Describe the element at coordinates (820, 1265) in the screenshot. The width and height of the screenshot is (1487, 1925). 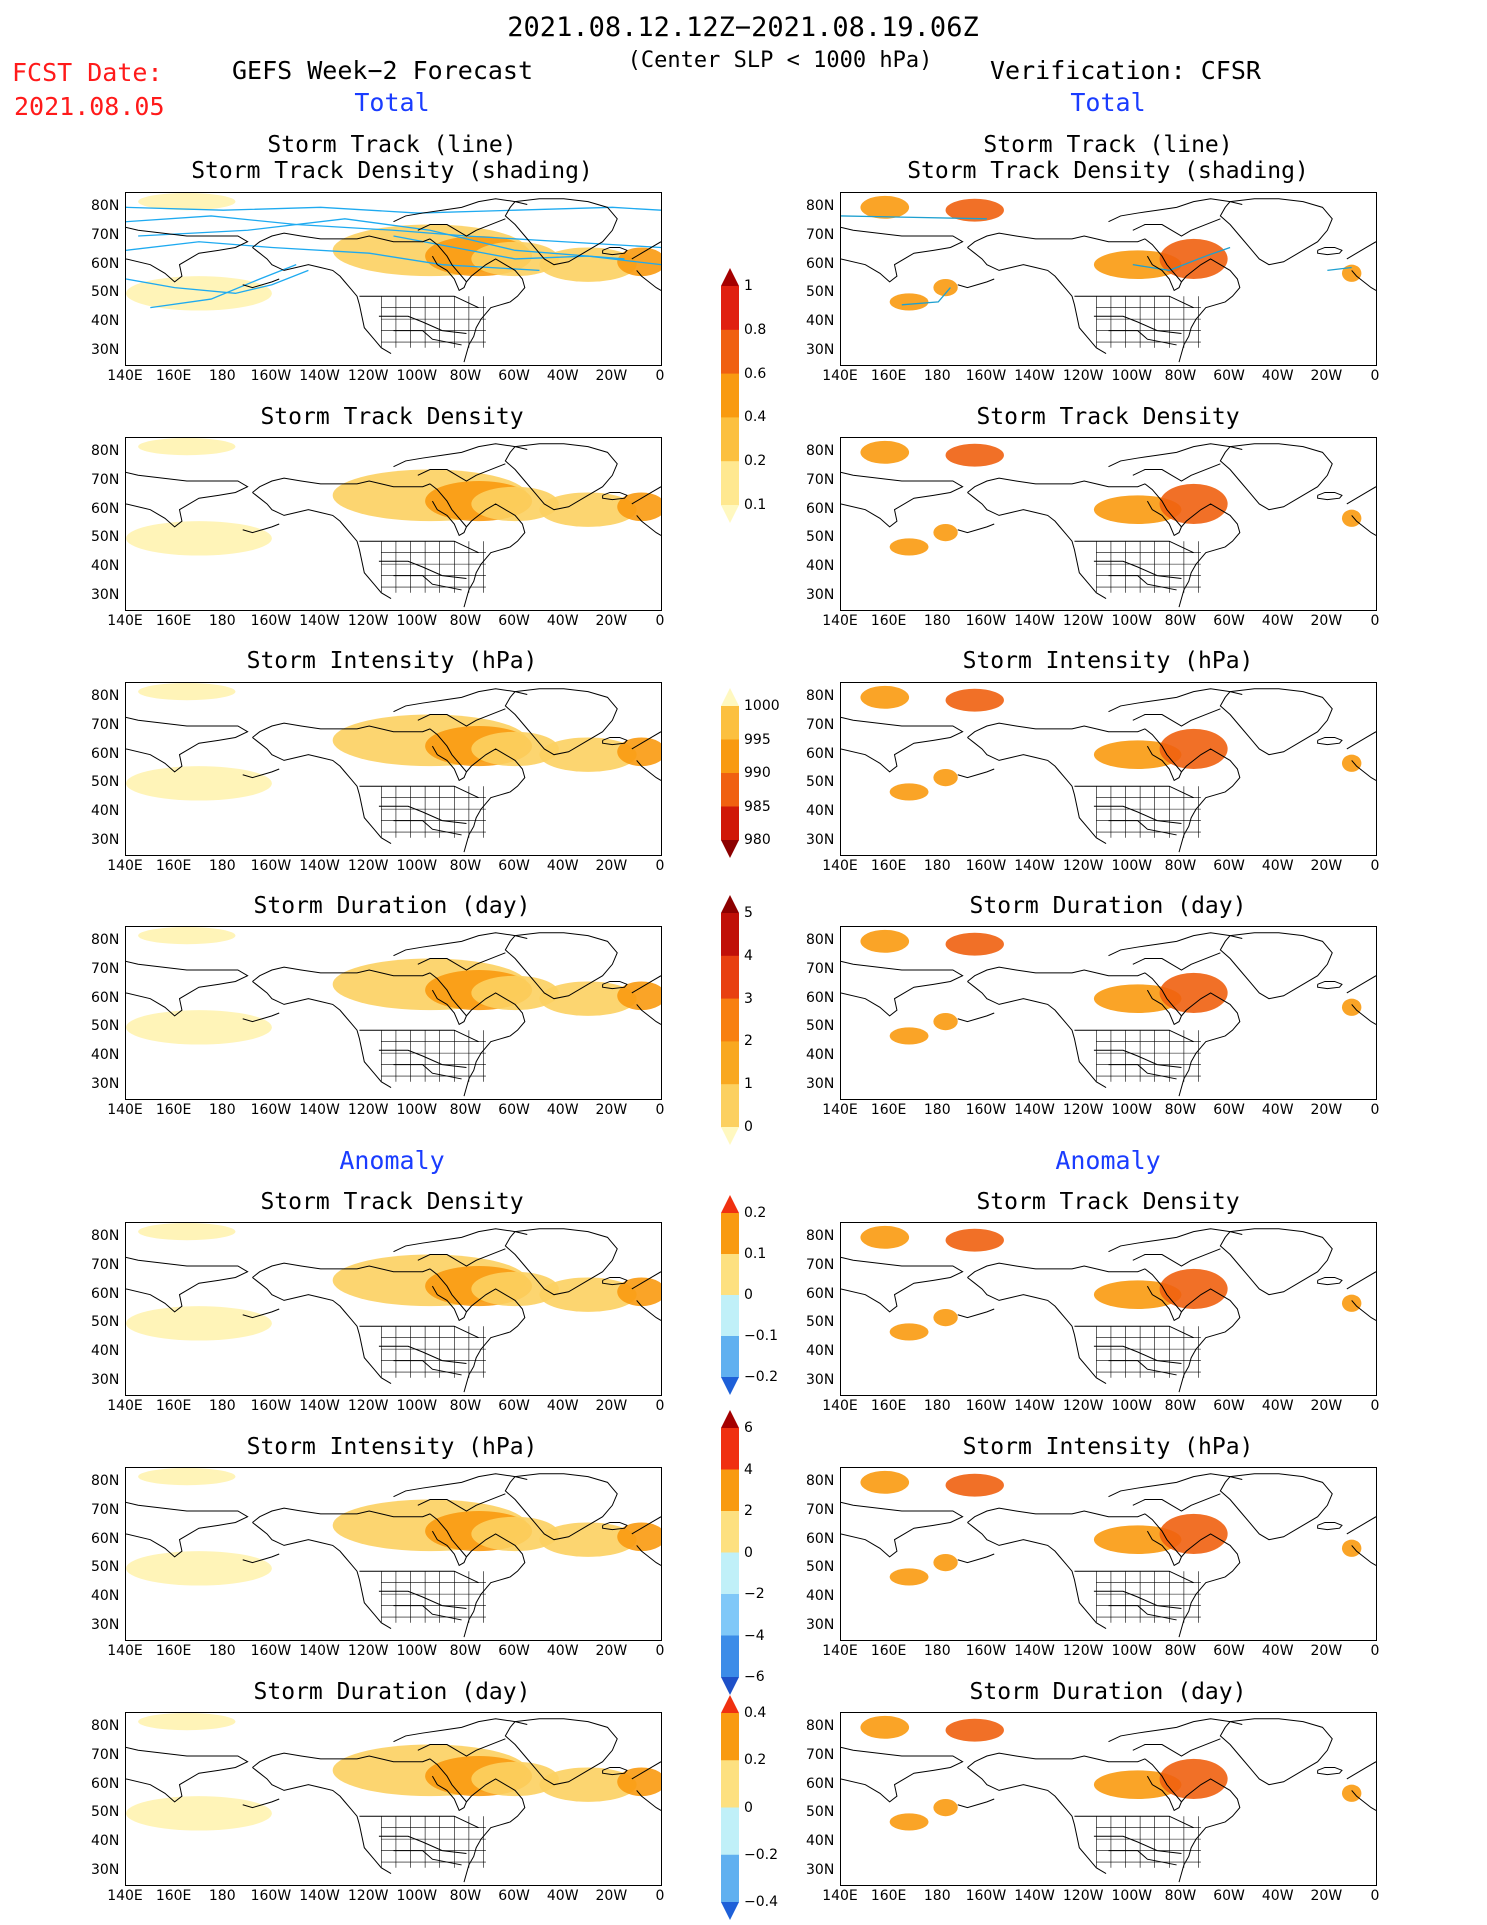
I see `lat-tick-label: 70N` at that location.